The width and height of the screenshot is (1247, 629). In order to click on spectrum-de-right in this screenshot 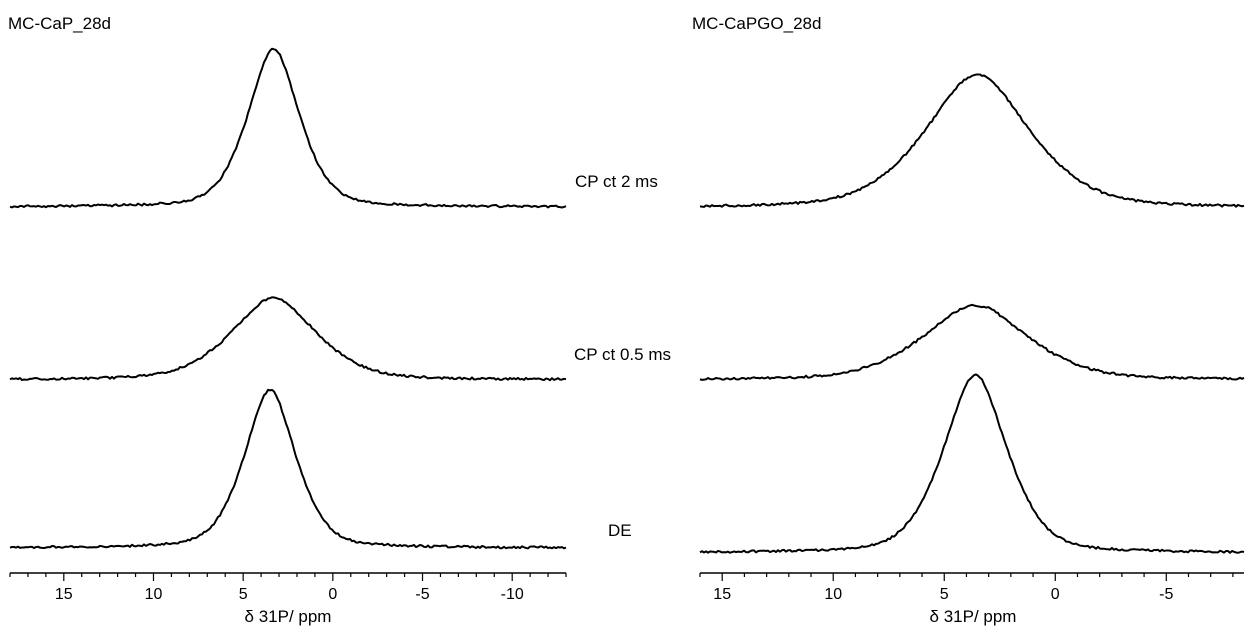, I will do `click(972, 463)`.